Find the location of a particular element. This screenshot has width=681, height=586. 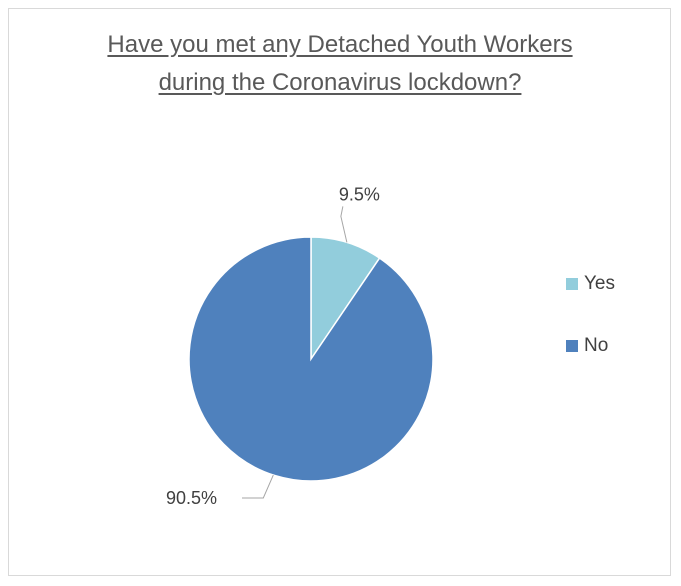

data-label-no: 90.5% is located at coordinates (191, 498).